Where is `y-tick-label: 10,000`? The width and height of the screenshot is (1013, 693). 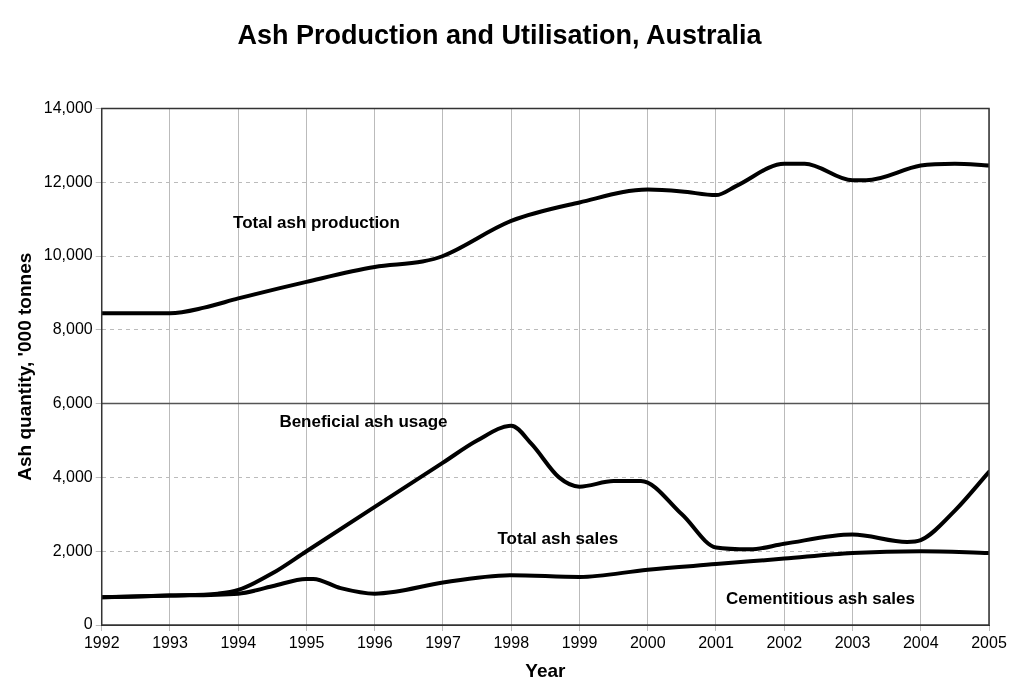 y-tick-label: 10,000 is located at coordinates (68, 255).